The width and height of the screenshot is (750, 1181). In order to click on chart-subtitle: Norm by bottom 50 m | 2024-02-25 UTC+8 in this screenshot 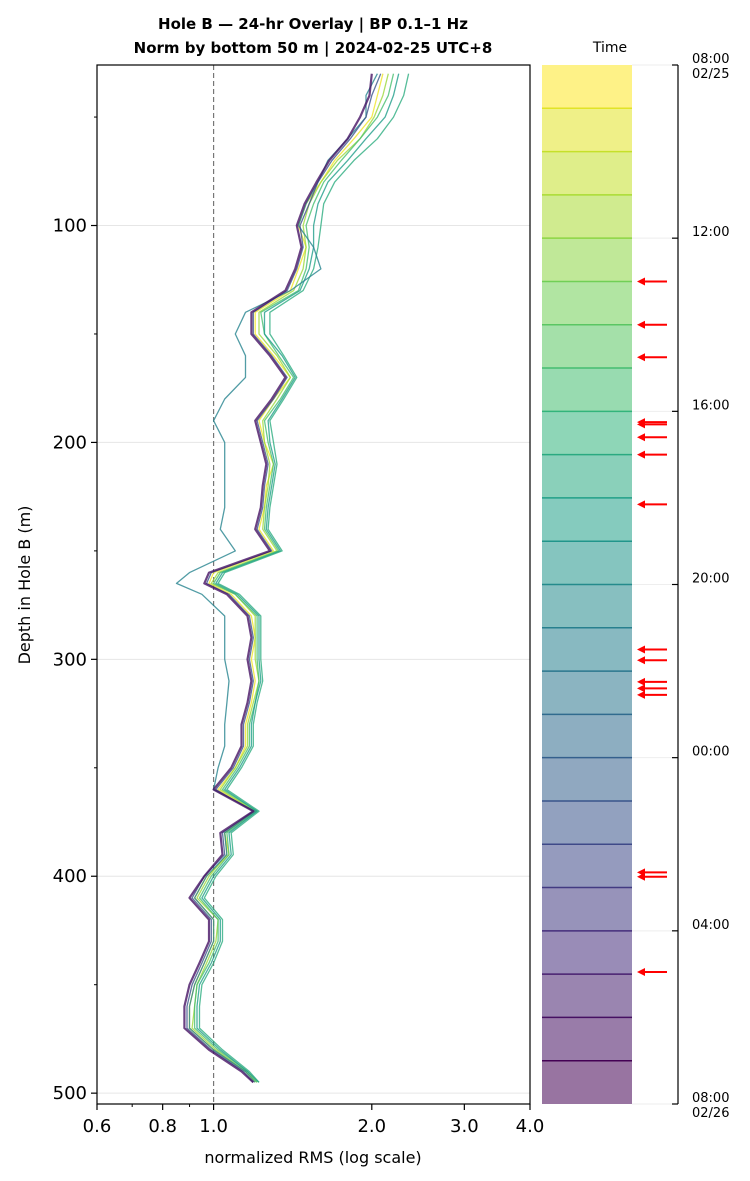, I will do `click(313, 48)`.